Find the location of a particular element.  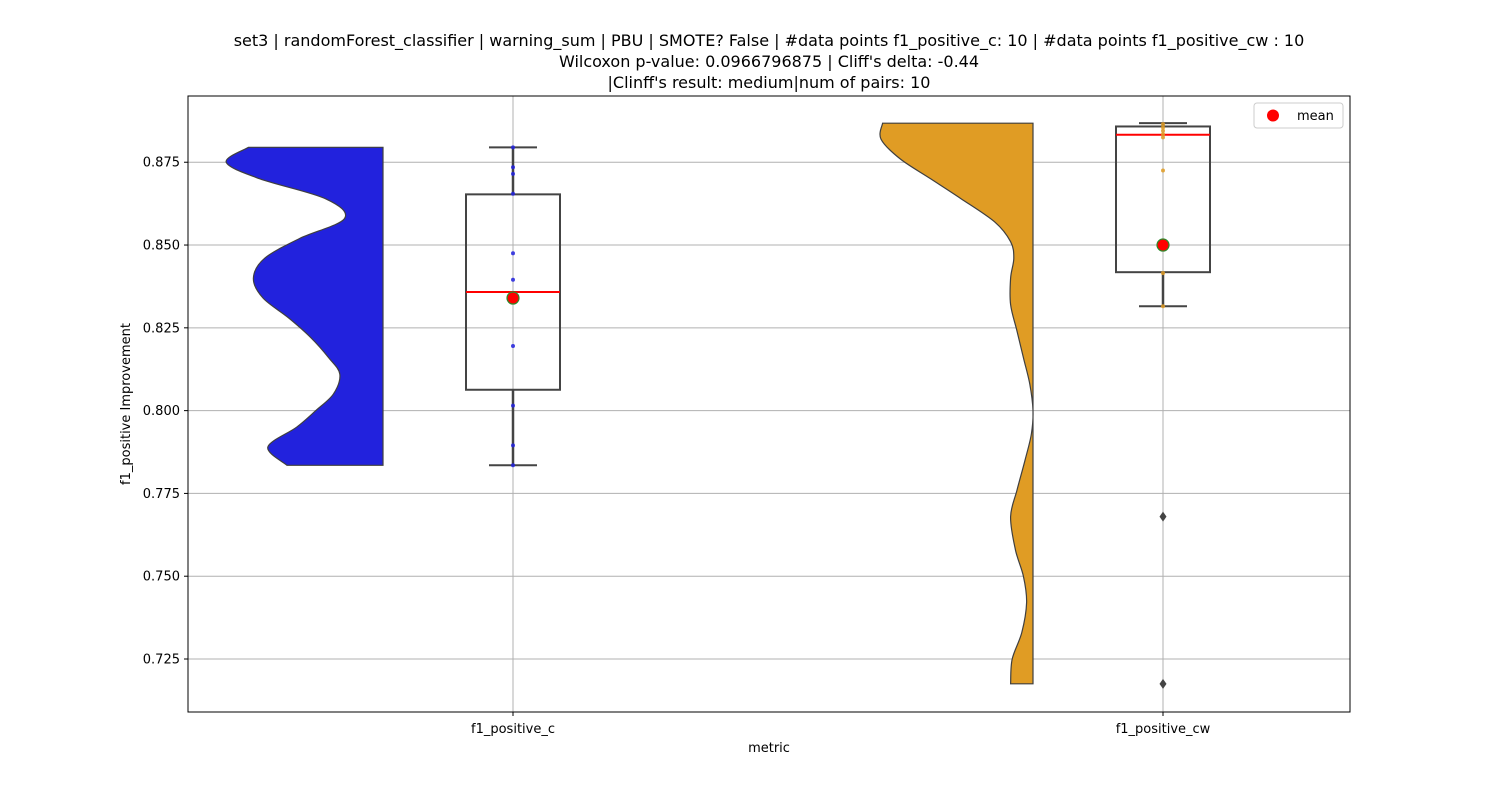

y-tick-label: 0.825 is located at coordinates (161, 328).